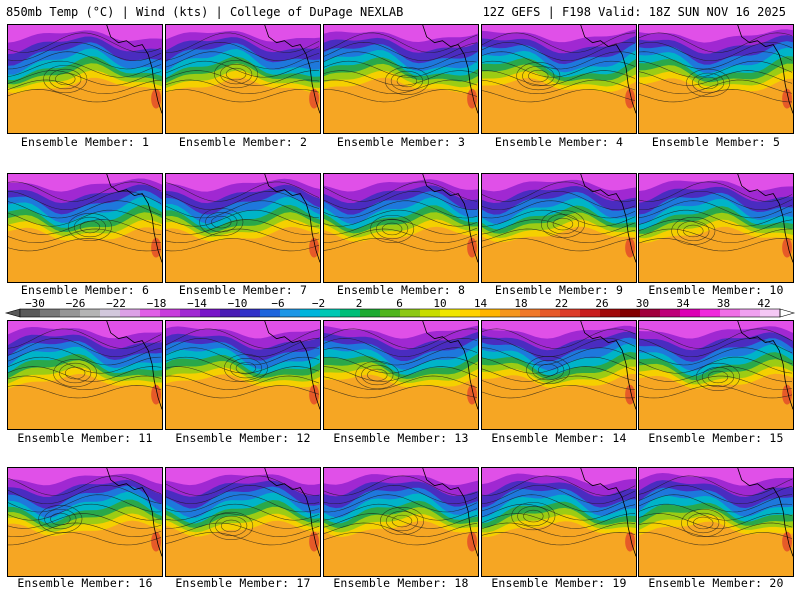  I want to click on ensemble-member-label-15: Ensemble Member: 15, so click(716, 438).